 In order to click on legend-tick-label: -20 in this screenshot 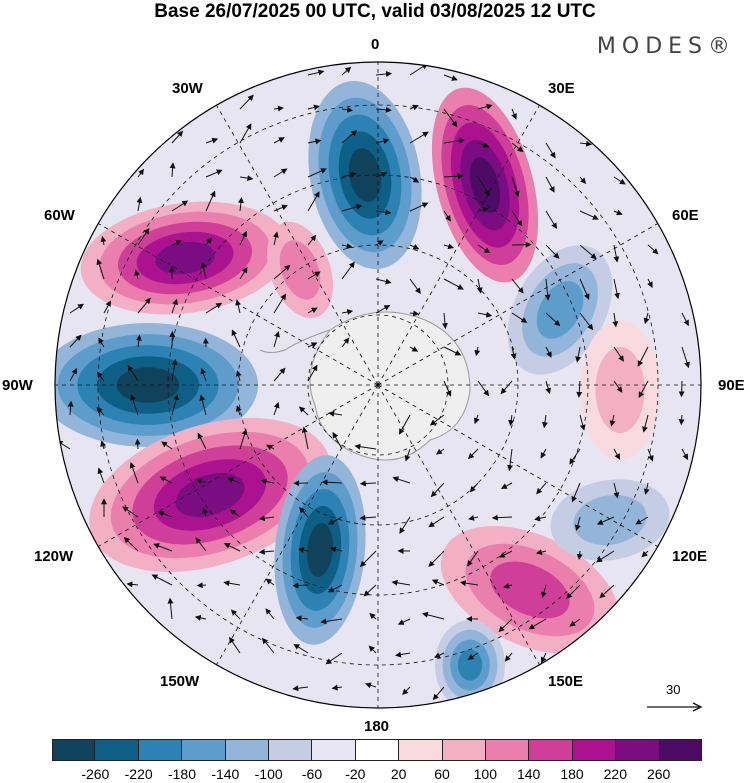, I will do `click(355, 774)`.